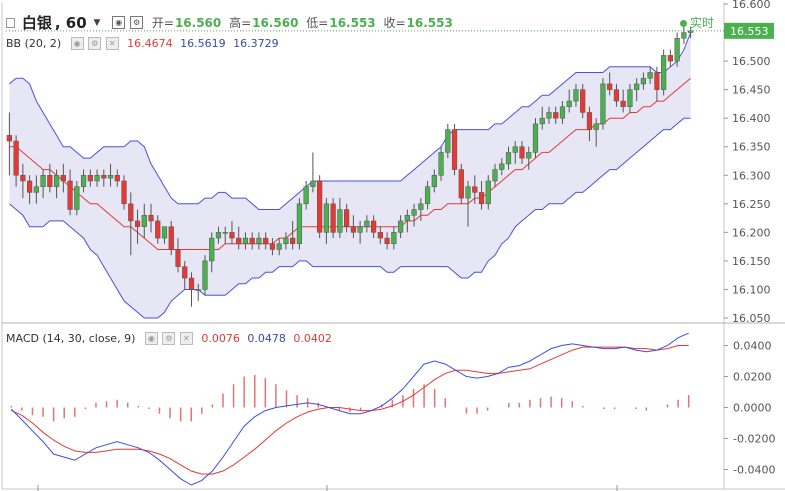 Image resolution: width=785 pixels, height=491 pixels. What do you see at coordinates (71, 338) in the screenshot?
I see `macd-label: MACD (14, 30, close, 9)` at bounding box center [71, 338].